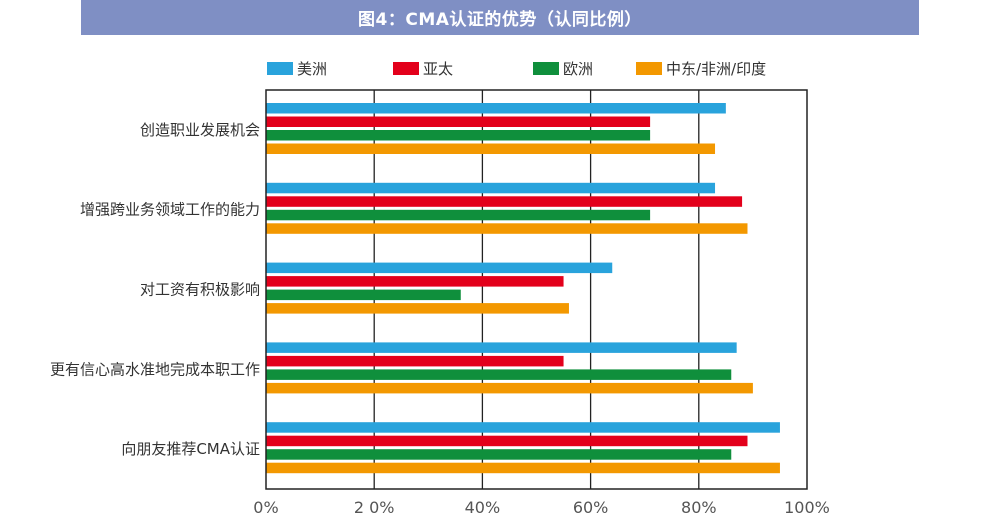 This screenshot has width=981, height=520. Describe the element at coordinates (591, 507) in the screenshot. I see `x-tick-label-60: 60%` at that location.